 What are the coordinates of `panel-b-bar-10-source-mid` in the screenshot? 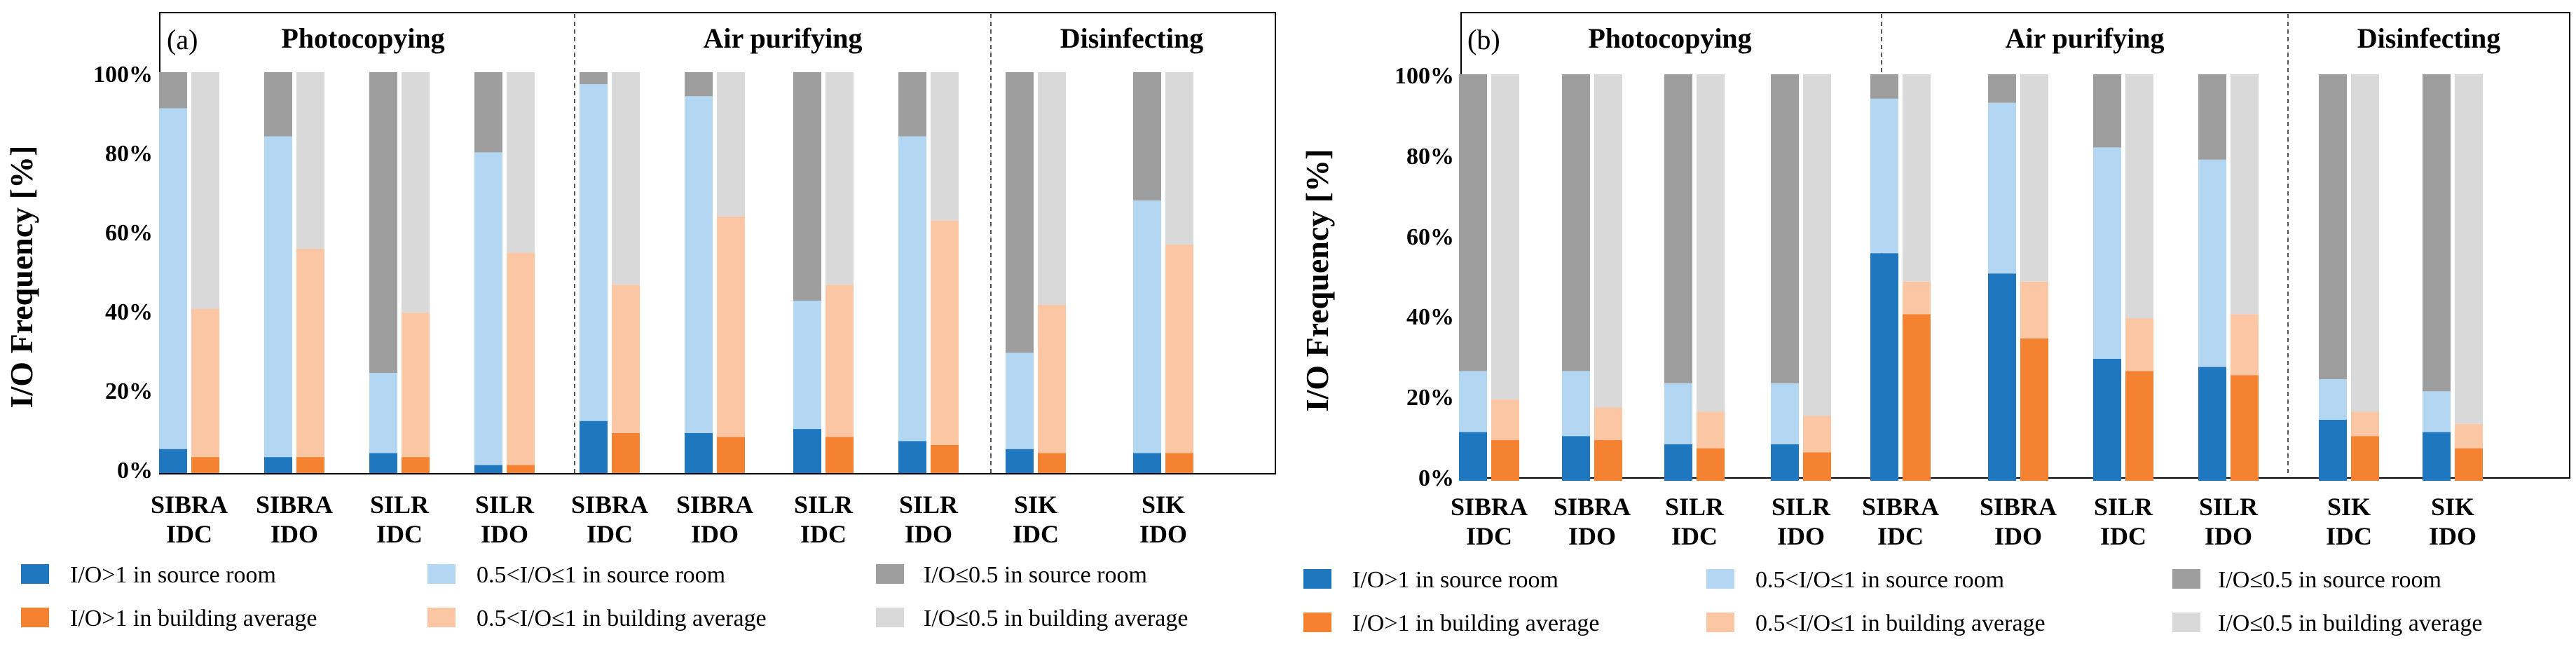 It's located at (2437, 412).